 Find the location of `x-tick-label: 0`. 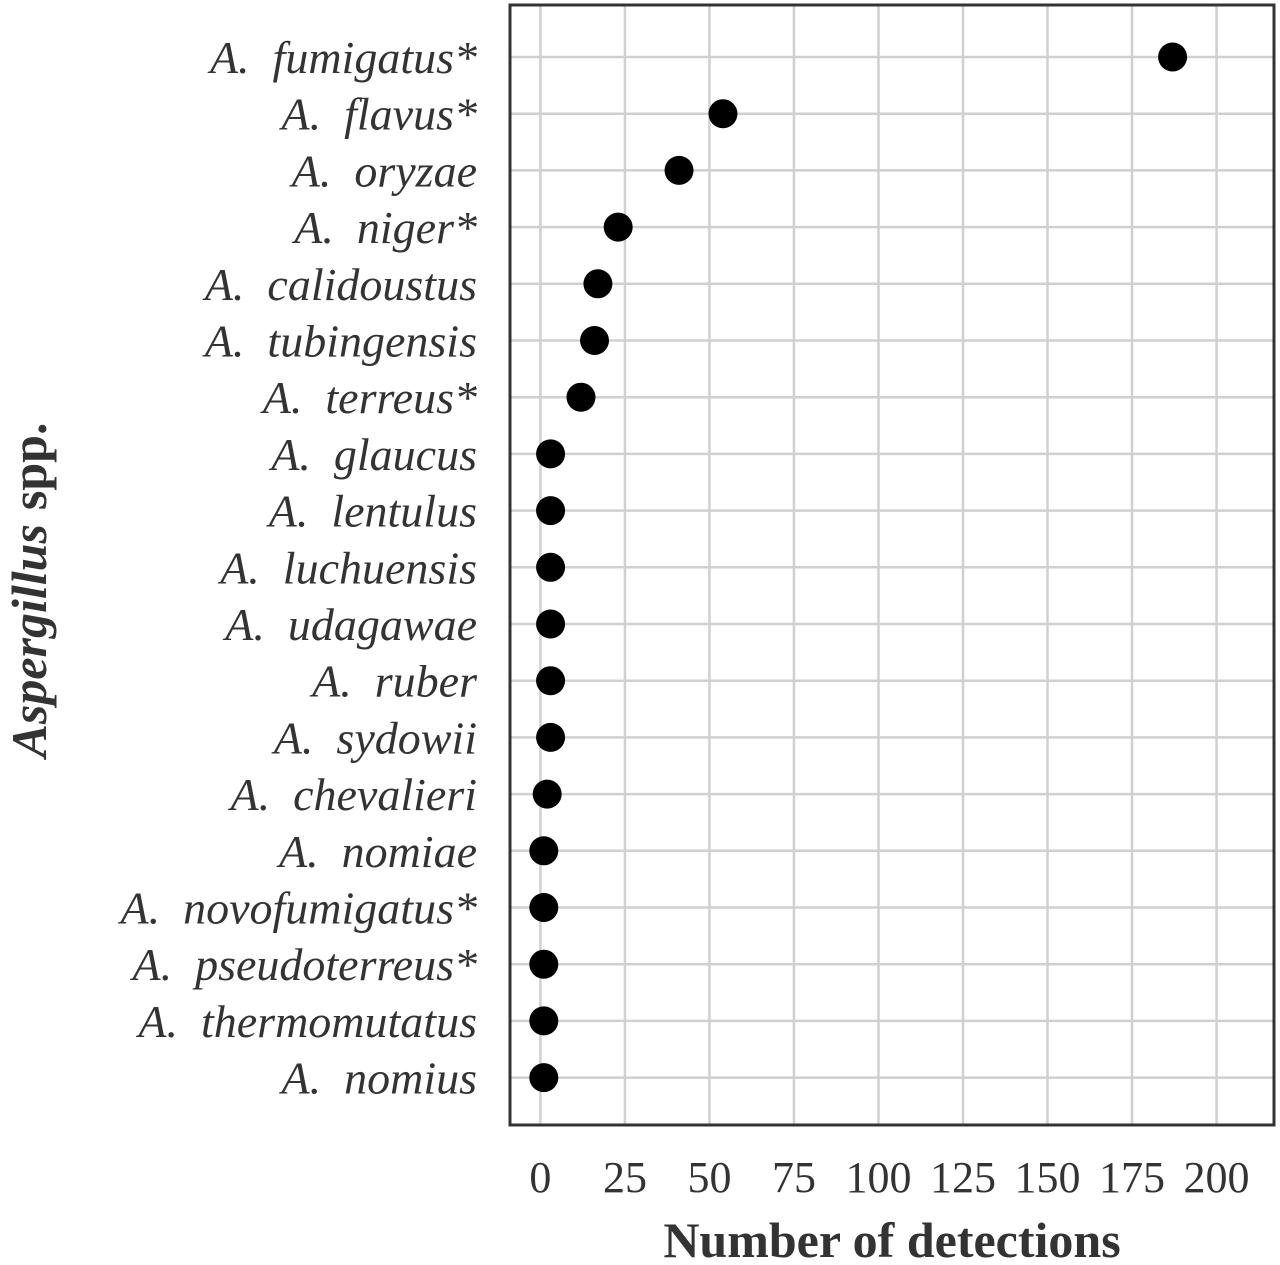

x-tick-label: 0 is located at coordinates (540, 1177).